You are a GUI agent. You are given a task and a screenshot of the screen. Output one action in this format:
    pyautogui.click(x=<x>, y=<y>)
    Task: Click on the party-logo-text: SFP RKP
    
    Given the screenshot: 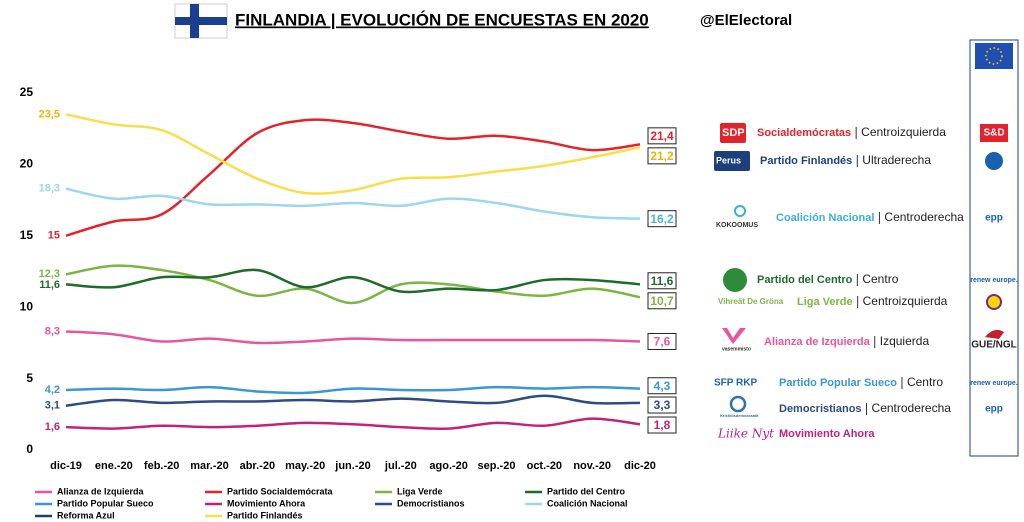 What is the action you would take?
    pyautogui.click(x=735, y=383)
    